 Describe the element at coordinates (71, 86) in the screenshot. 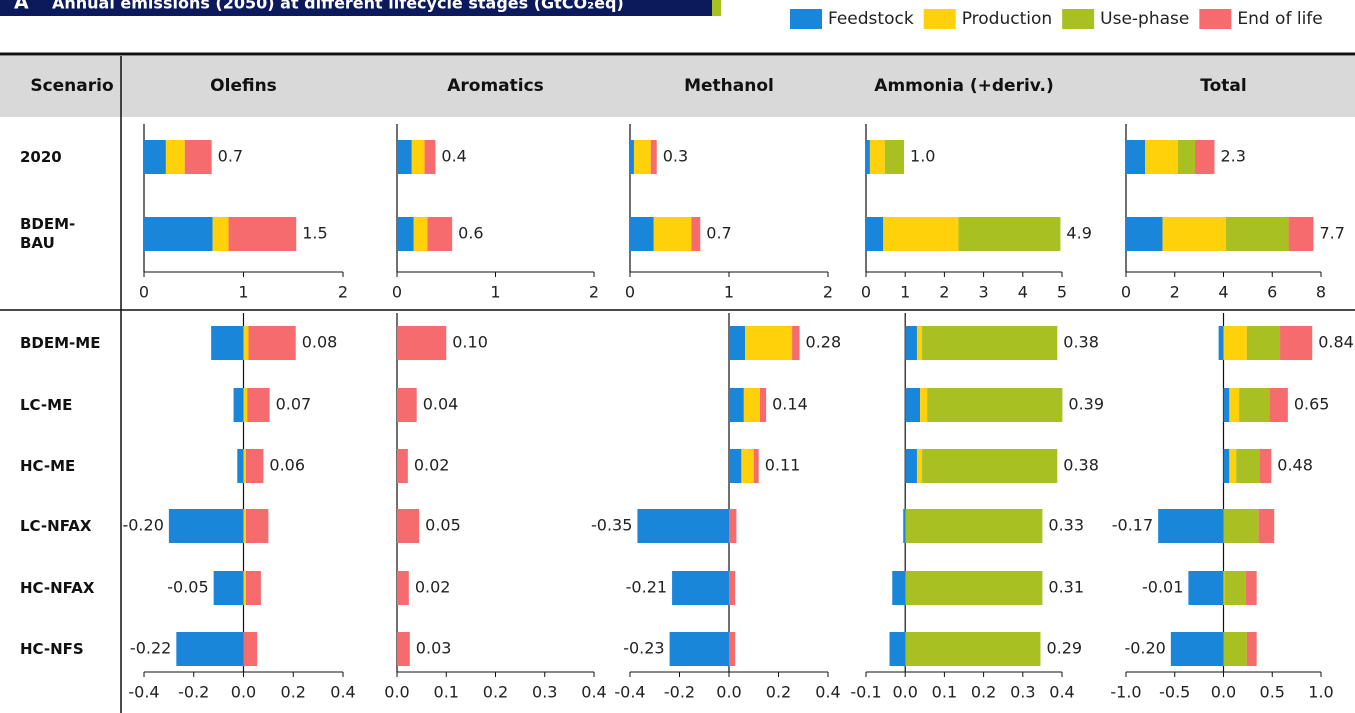

I see `row-header: Scenario` at that location.